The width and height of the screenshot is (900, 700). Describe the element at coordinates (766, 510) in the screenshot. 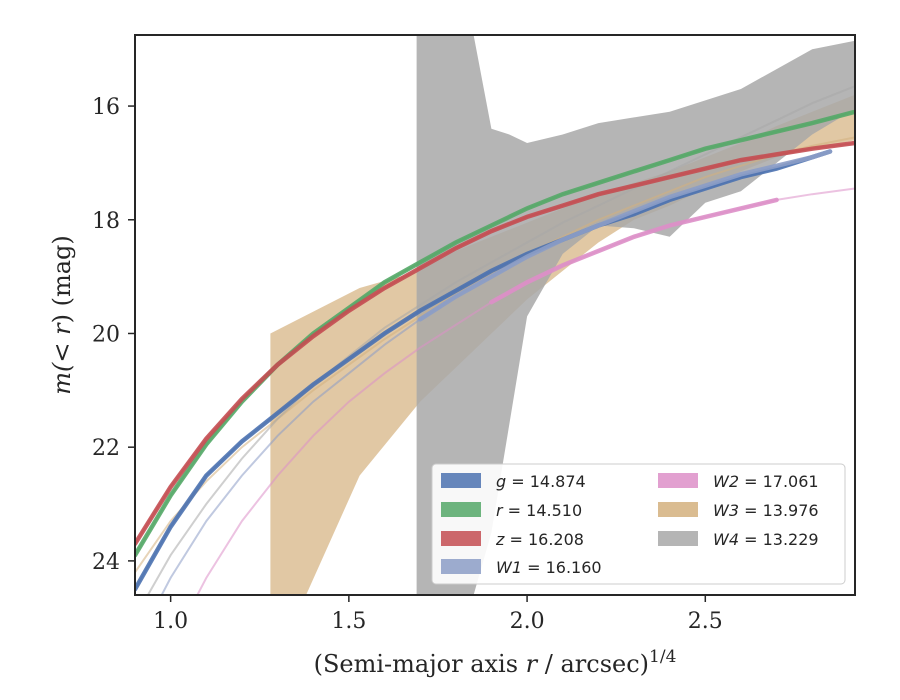

I see `legend-entry-w3: W3 = 13.976` at that location.